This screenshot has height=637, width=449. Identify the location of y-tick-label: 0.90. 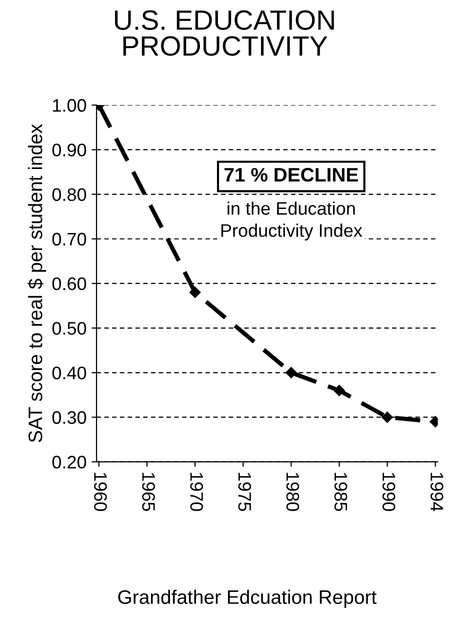
(69, 150).